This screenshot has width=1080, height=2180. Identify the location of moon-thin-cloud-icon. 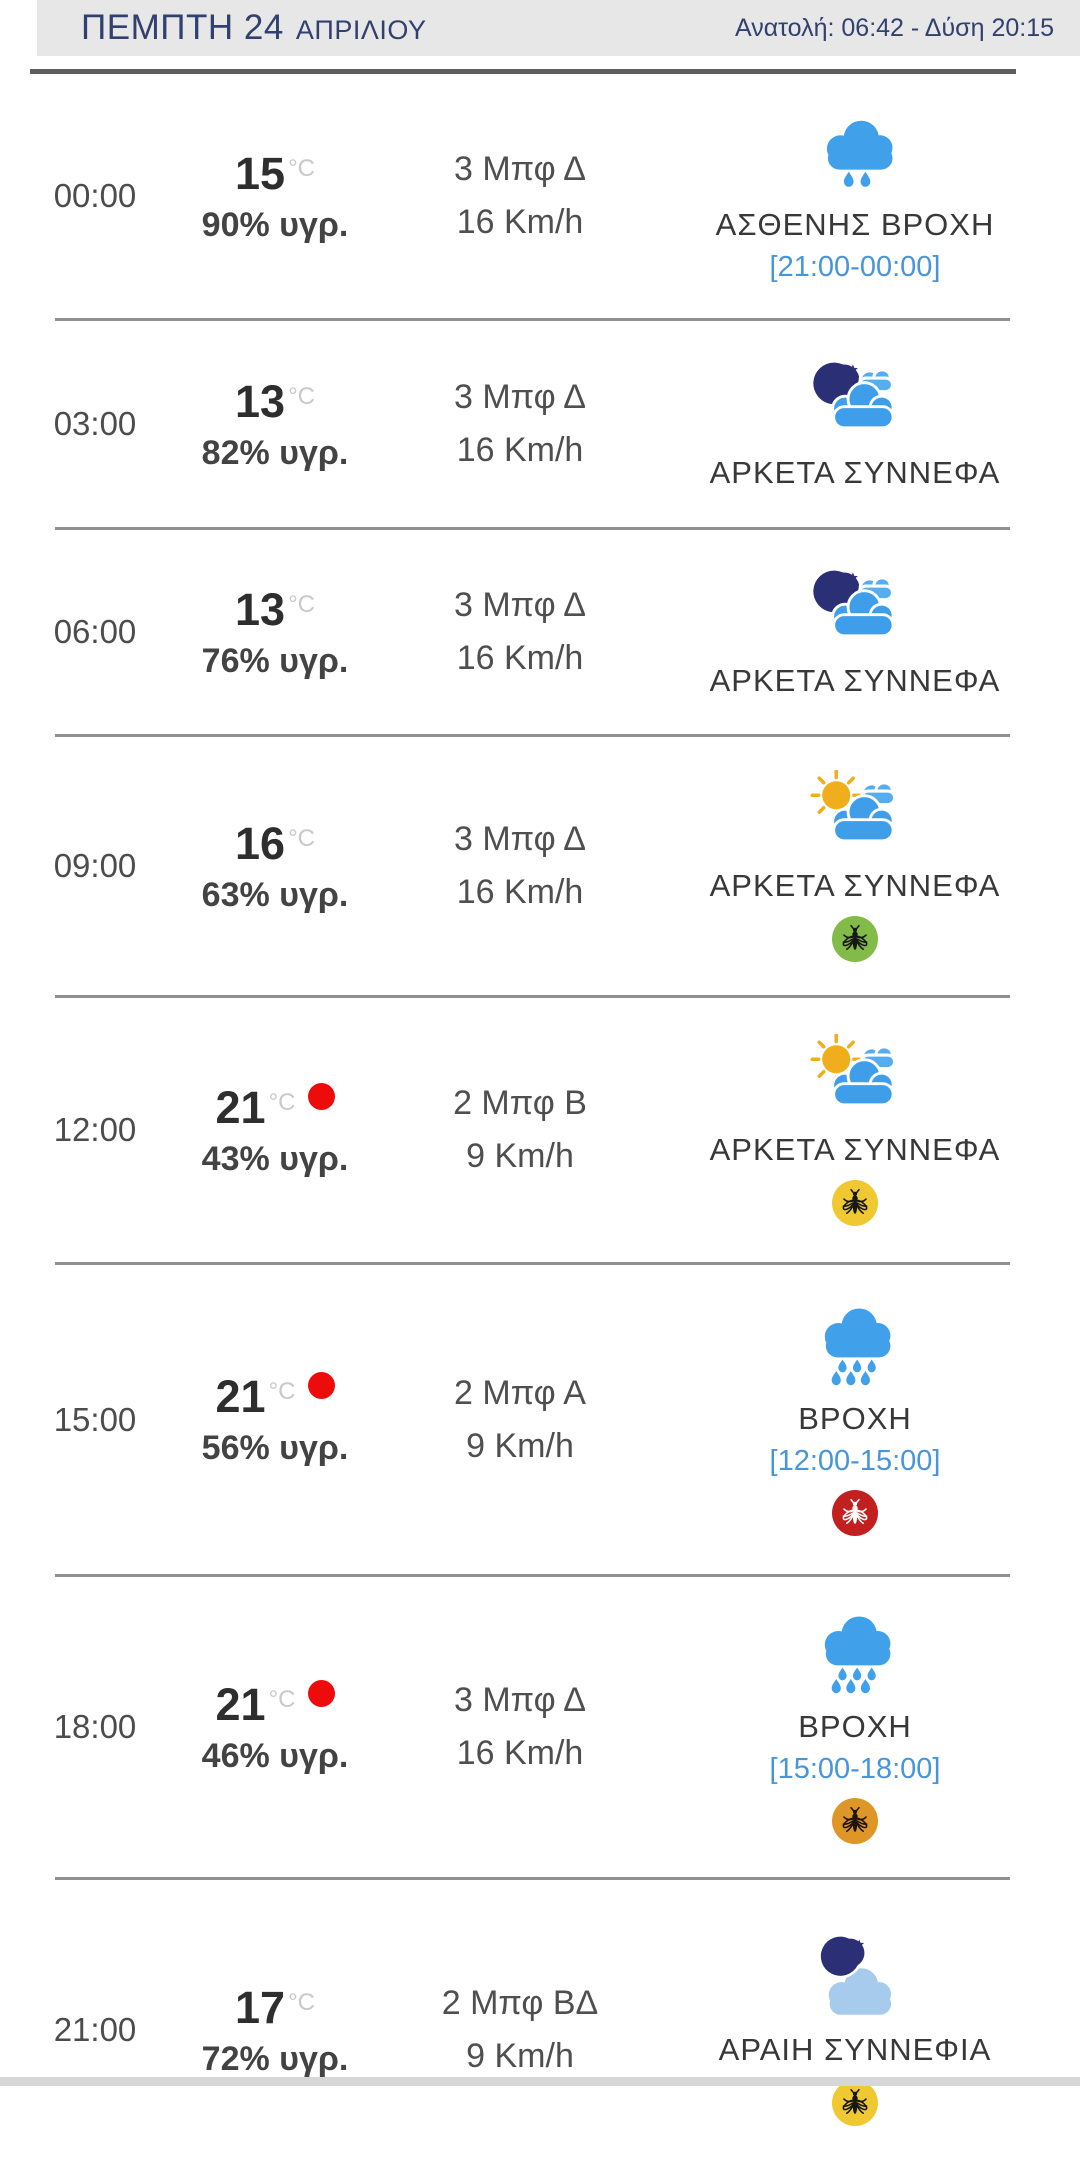
(855, 1978).